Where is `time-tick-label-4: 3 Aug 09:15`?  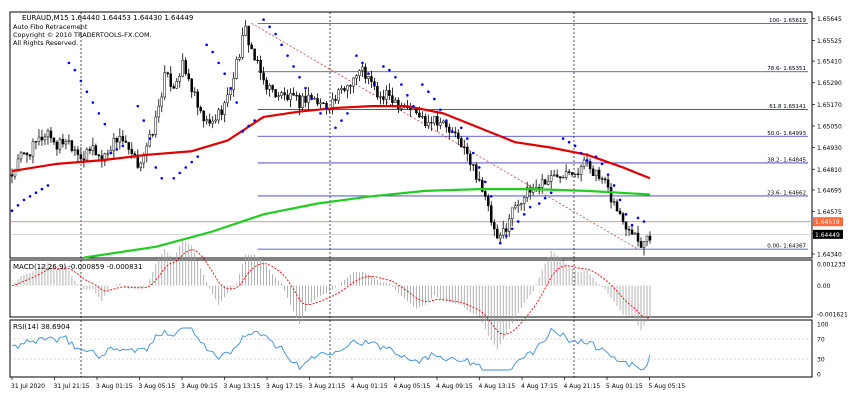
time-tick-label-4: 3 Aug 09:15 is located at coordinates (199, 386).